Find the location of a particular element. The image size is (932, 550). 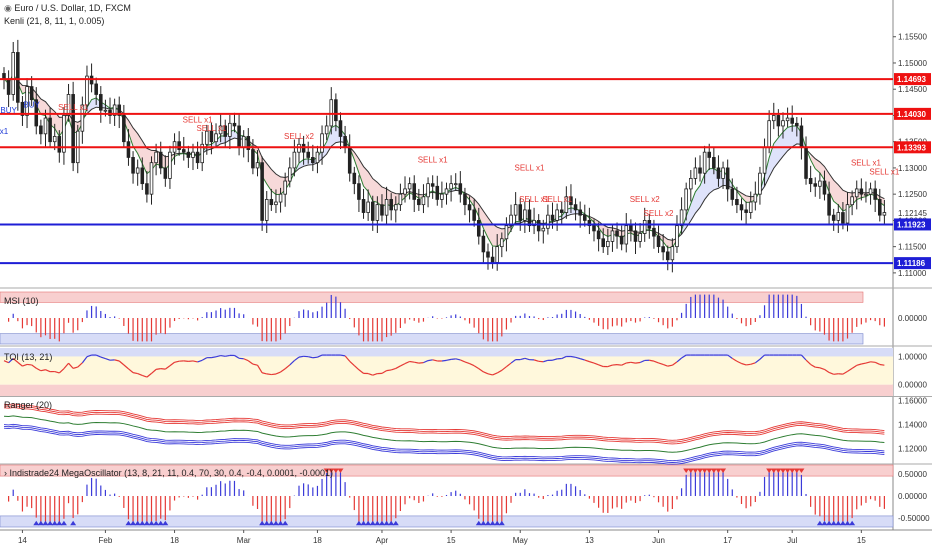

level-label-bg is located at coordinates (912, 113).